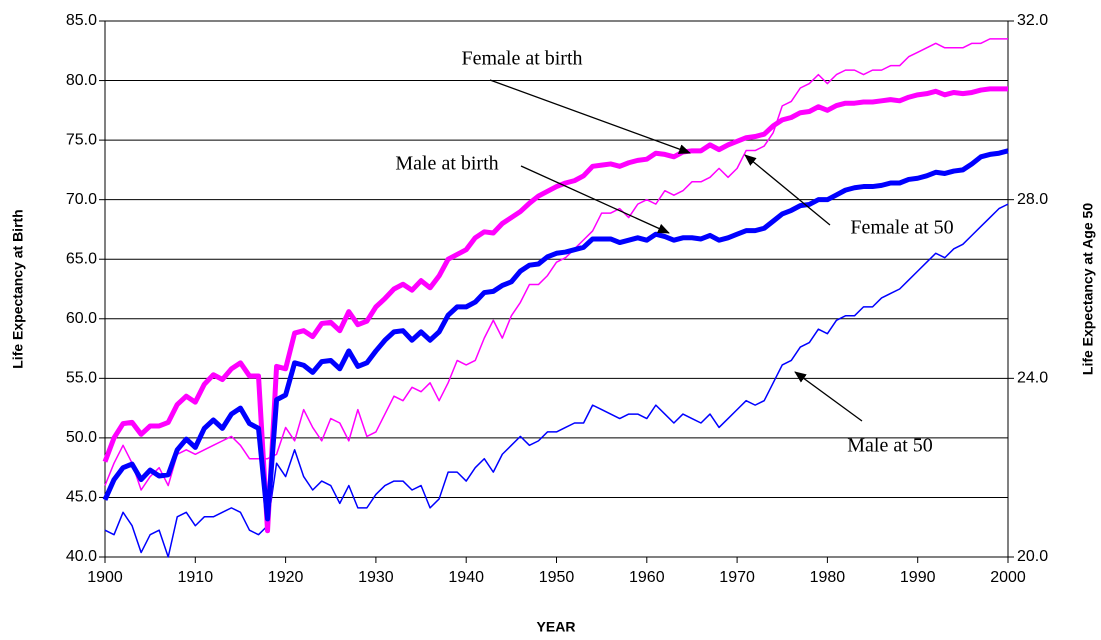  Describe the element at coordinates (18, 289) in the screenshot. I see `y-axis-title: Life Expectancy at Birth` at that location.